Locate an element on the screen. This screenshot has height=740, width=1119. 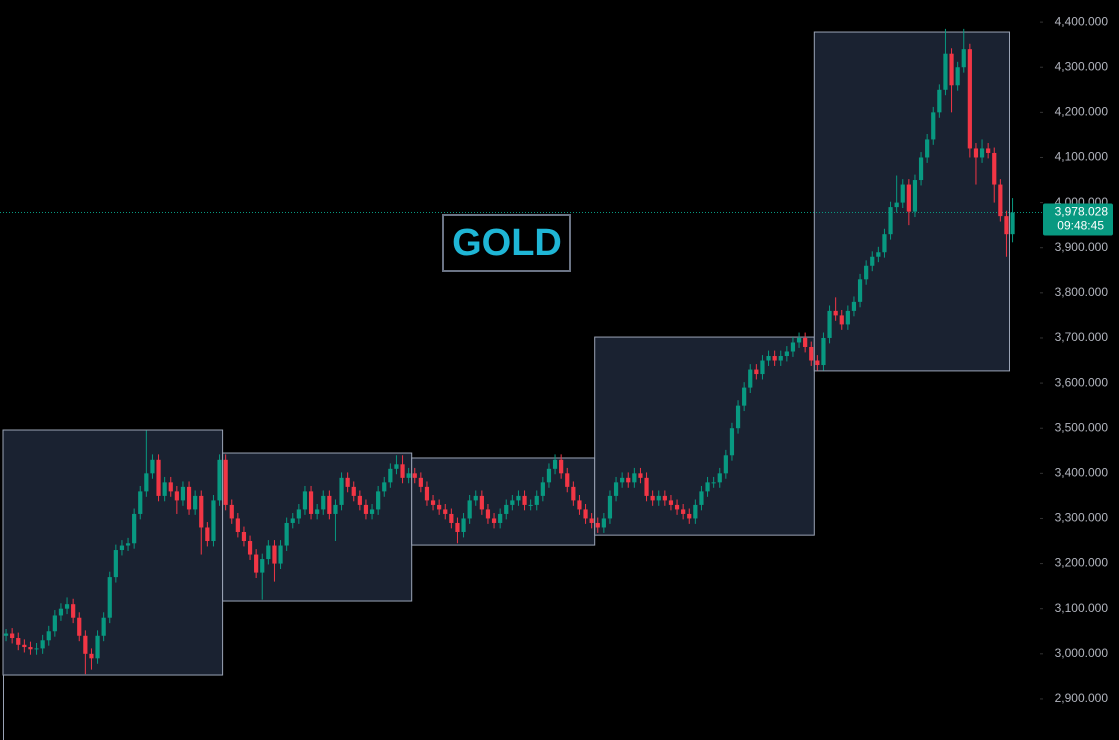
y-tick-label: 4,200.000 is located at coordinates (1082, 112).